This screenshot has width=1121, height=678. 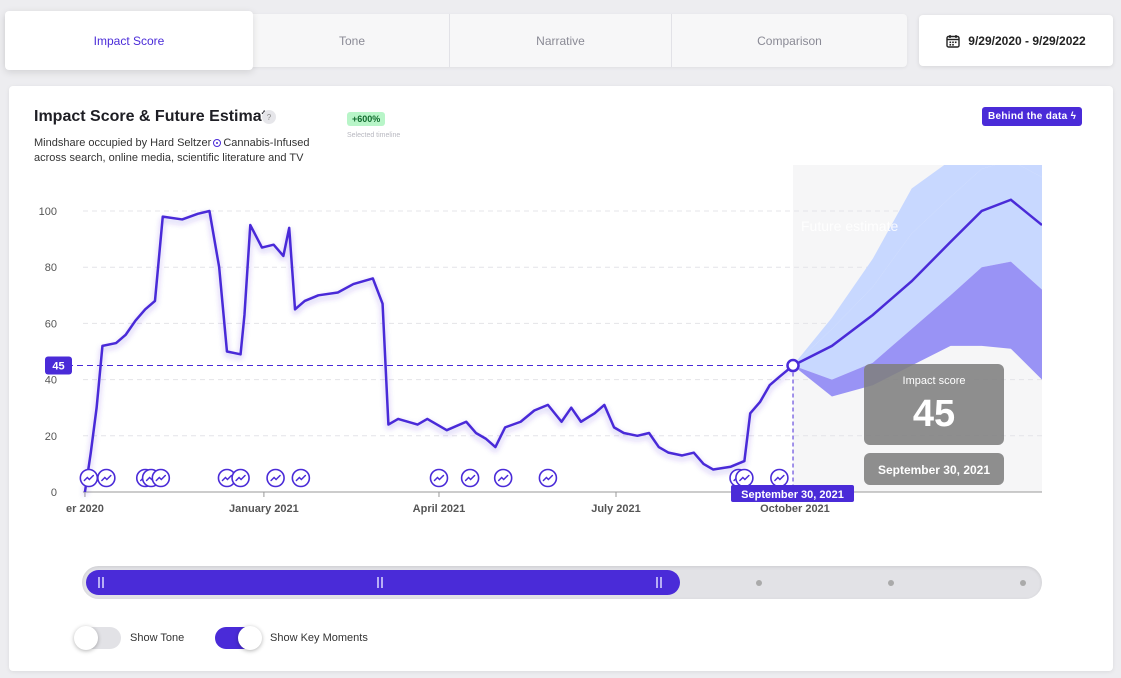 I want to click on x-tick-label: April 2021, so click(x=439, y=509).